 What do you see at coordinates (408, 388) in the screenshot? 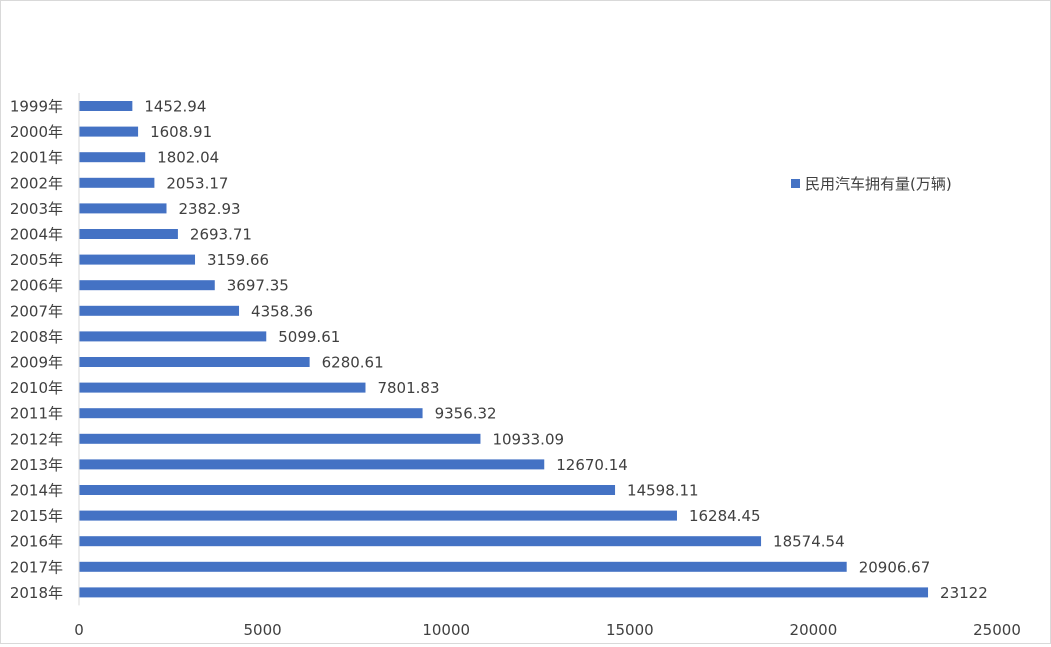
I see `data-label: 7801.83` at bounding box center [408, 388].